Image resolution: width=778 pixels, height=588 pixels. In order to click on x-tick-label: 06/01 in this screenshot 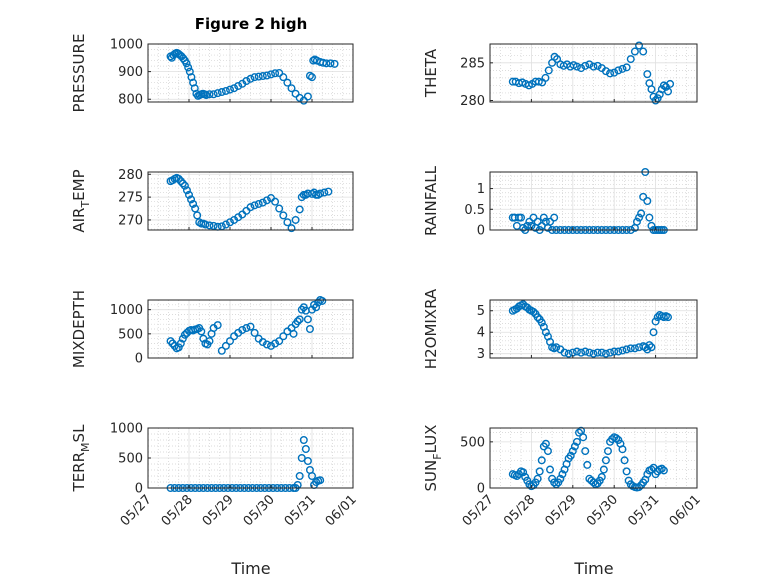, I will do `click(685, 510)`.